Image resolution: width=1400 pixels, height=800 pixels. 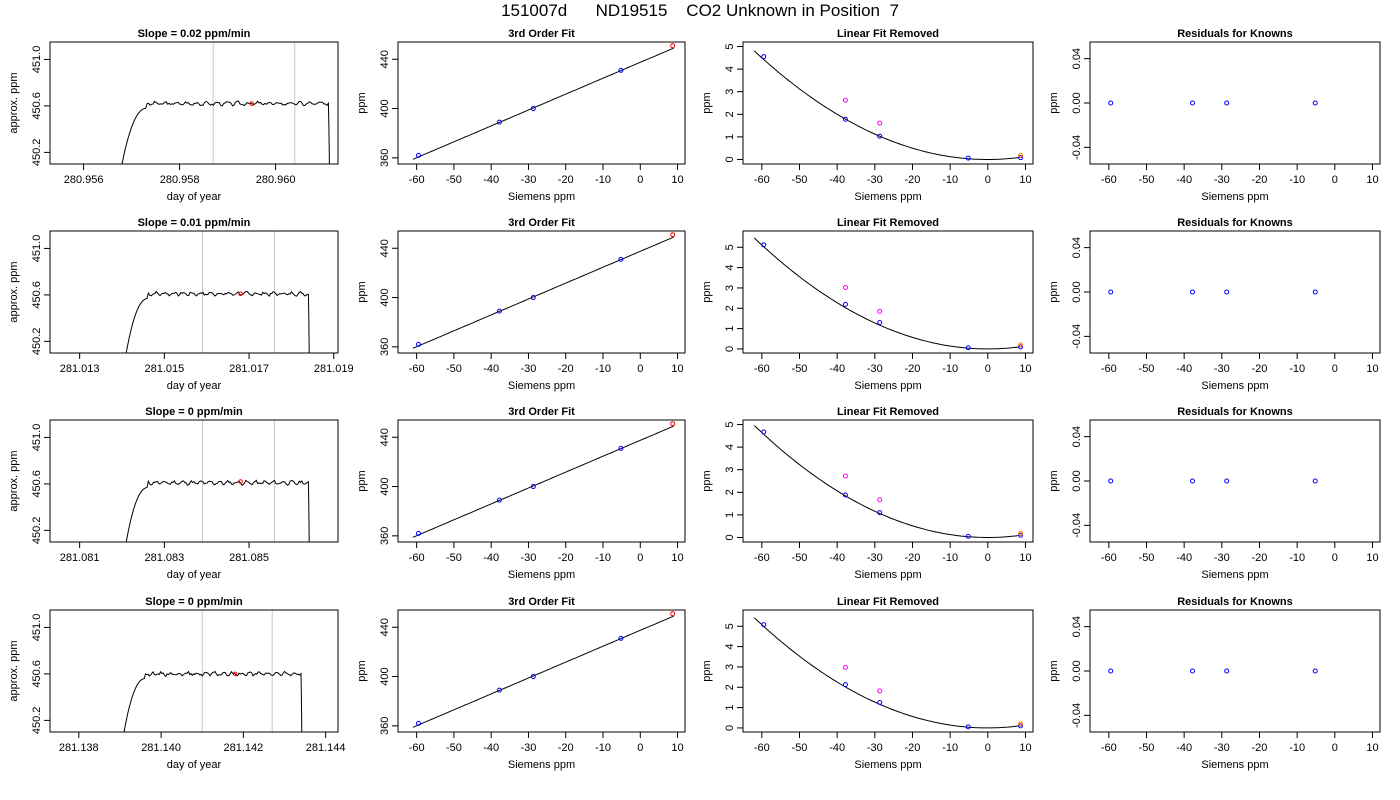 What do you see at coordinates (164, 369) in the screenshot?
I see `x-tick-label: 281.015` at bounding box center [164, 369].